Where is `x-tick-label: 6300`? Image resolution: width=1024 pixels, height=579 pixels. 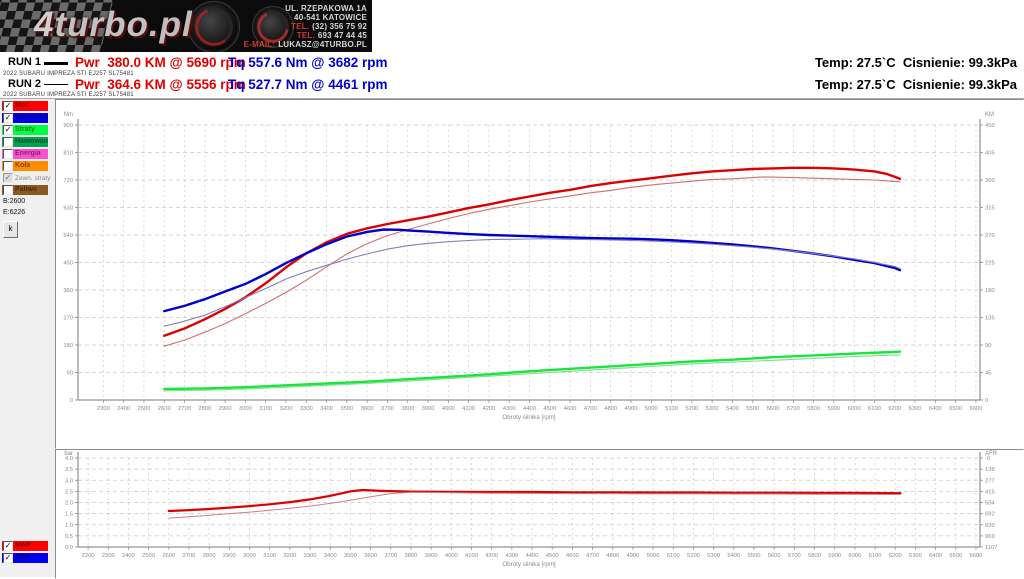
x-tick-label: 6300 is located at coordinates (915, 556).